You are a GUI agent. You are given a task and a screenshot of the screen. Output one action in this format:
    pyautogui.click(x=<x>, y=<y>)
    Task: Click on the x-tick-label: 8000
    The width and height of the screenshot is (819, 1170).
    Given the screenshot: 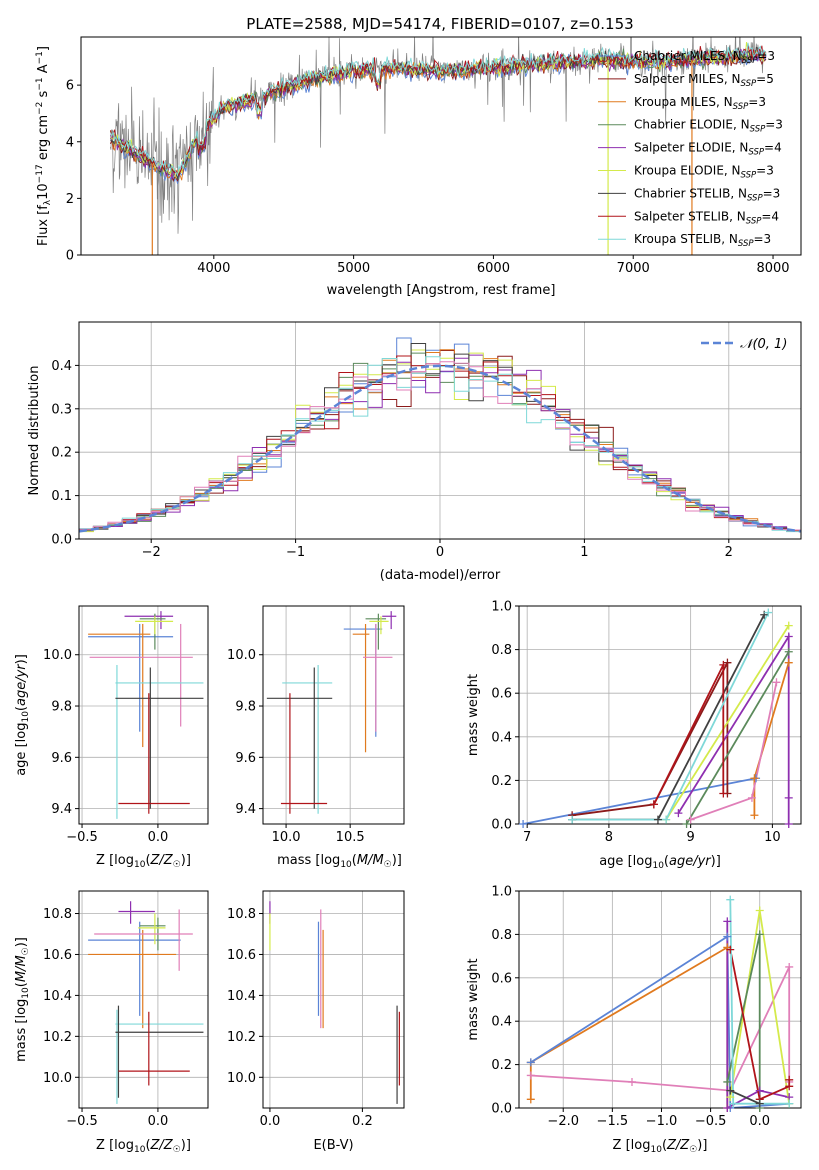 What is the action you would take?
    pyautogui.click(x=772, y=268)
    